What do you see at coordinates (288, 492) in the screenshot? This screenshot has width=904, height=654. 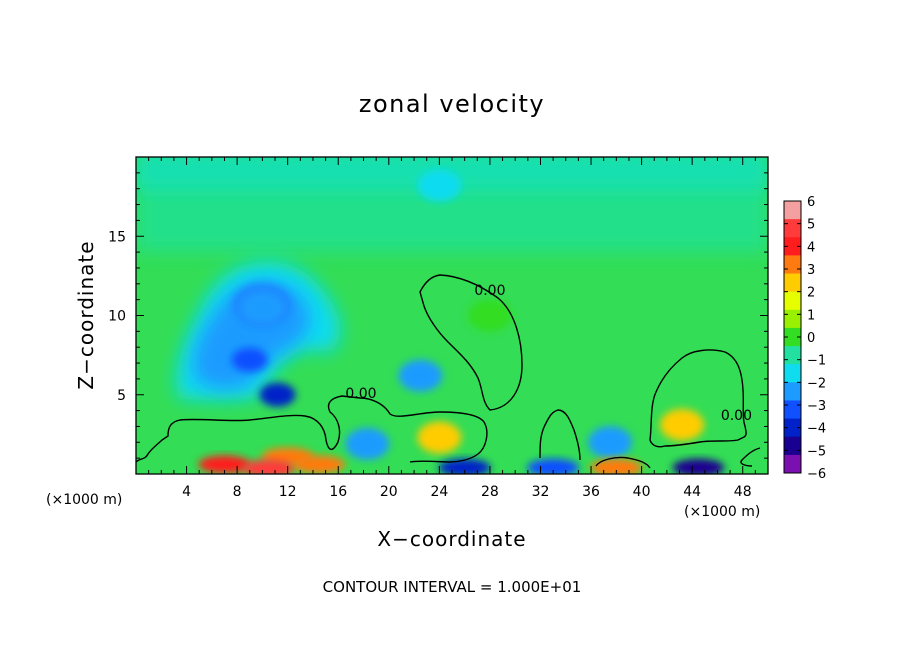 I see `x-tick-label: 12` at bounding box center [288, 492].